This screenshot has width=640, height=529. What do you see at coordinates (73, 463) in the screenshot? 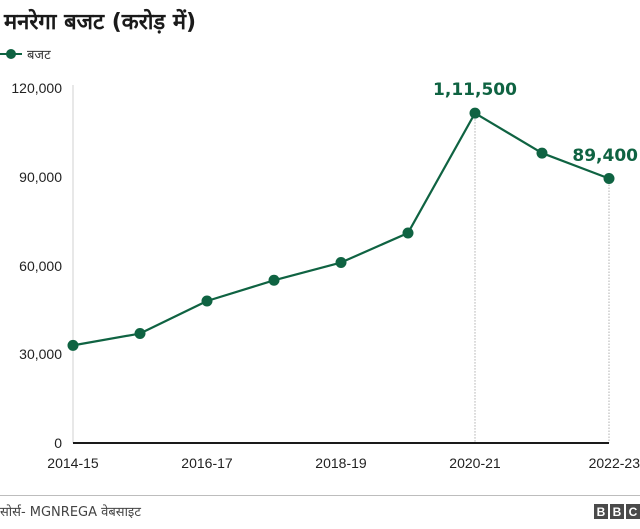
I see `x-tick-label: 2014-15` at bounding box center [73, 463].